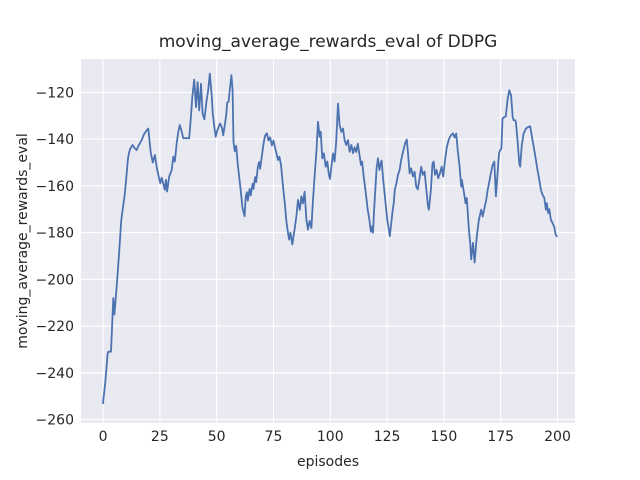  I want to click on x-tick-label: 150, so click(444, 437).